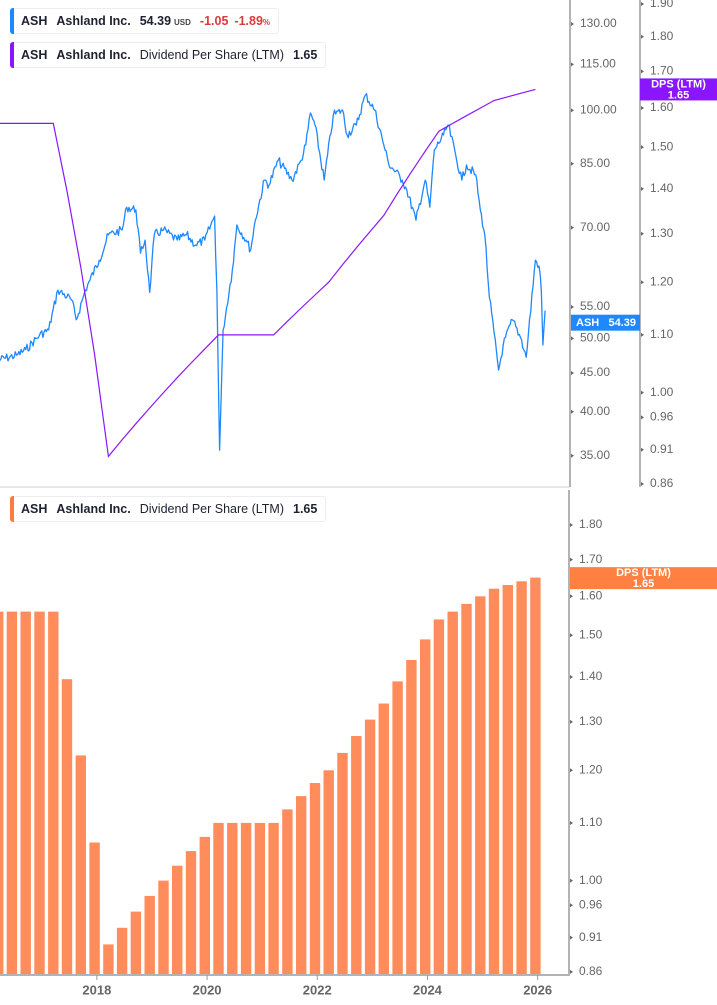 This screenshot has width=717, height=1005. I want to click on x-tick-label: 2020, so click(207, 989).